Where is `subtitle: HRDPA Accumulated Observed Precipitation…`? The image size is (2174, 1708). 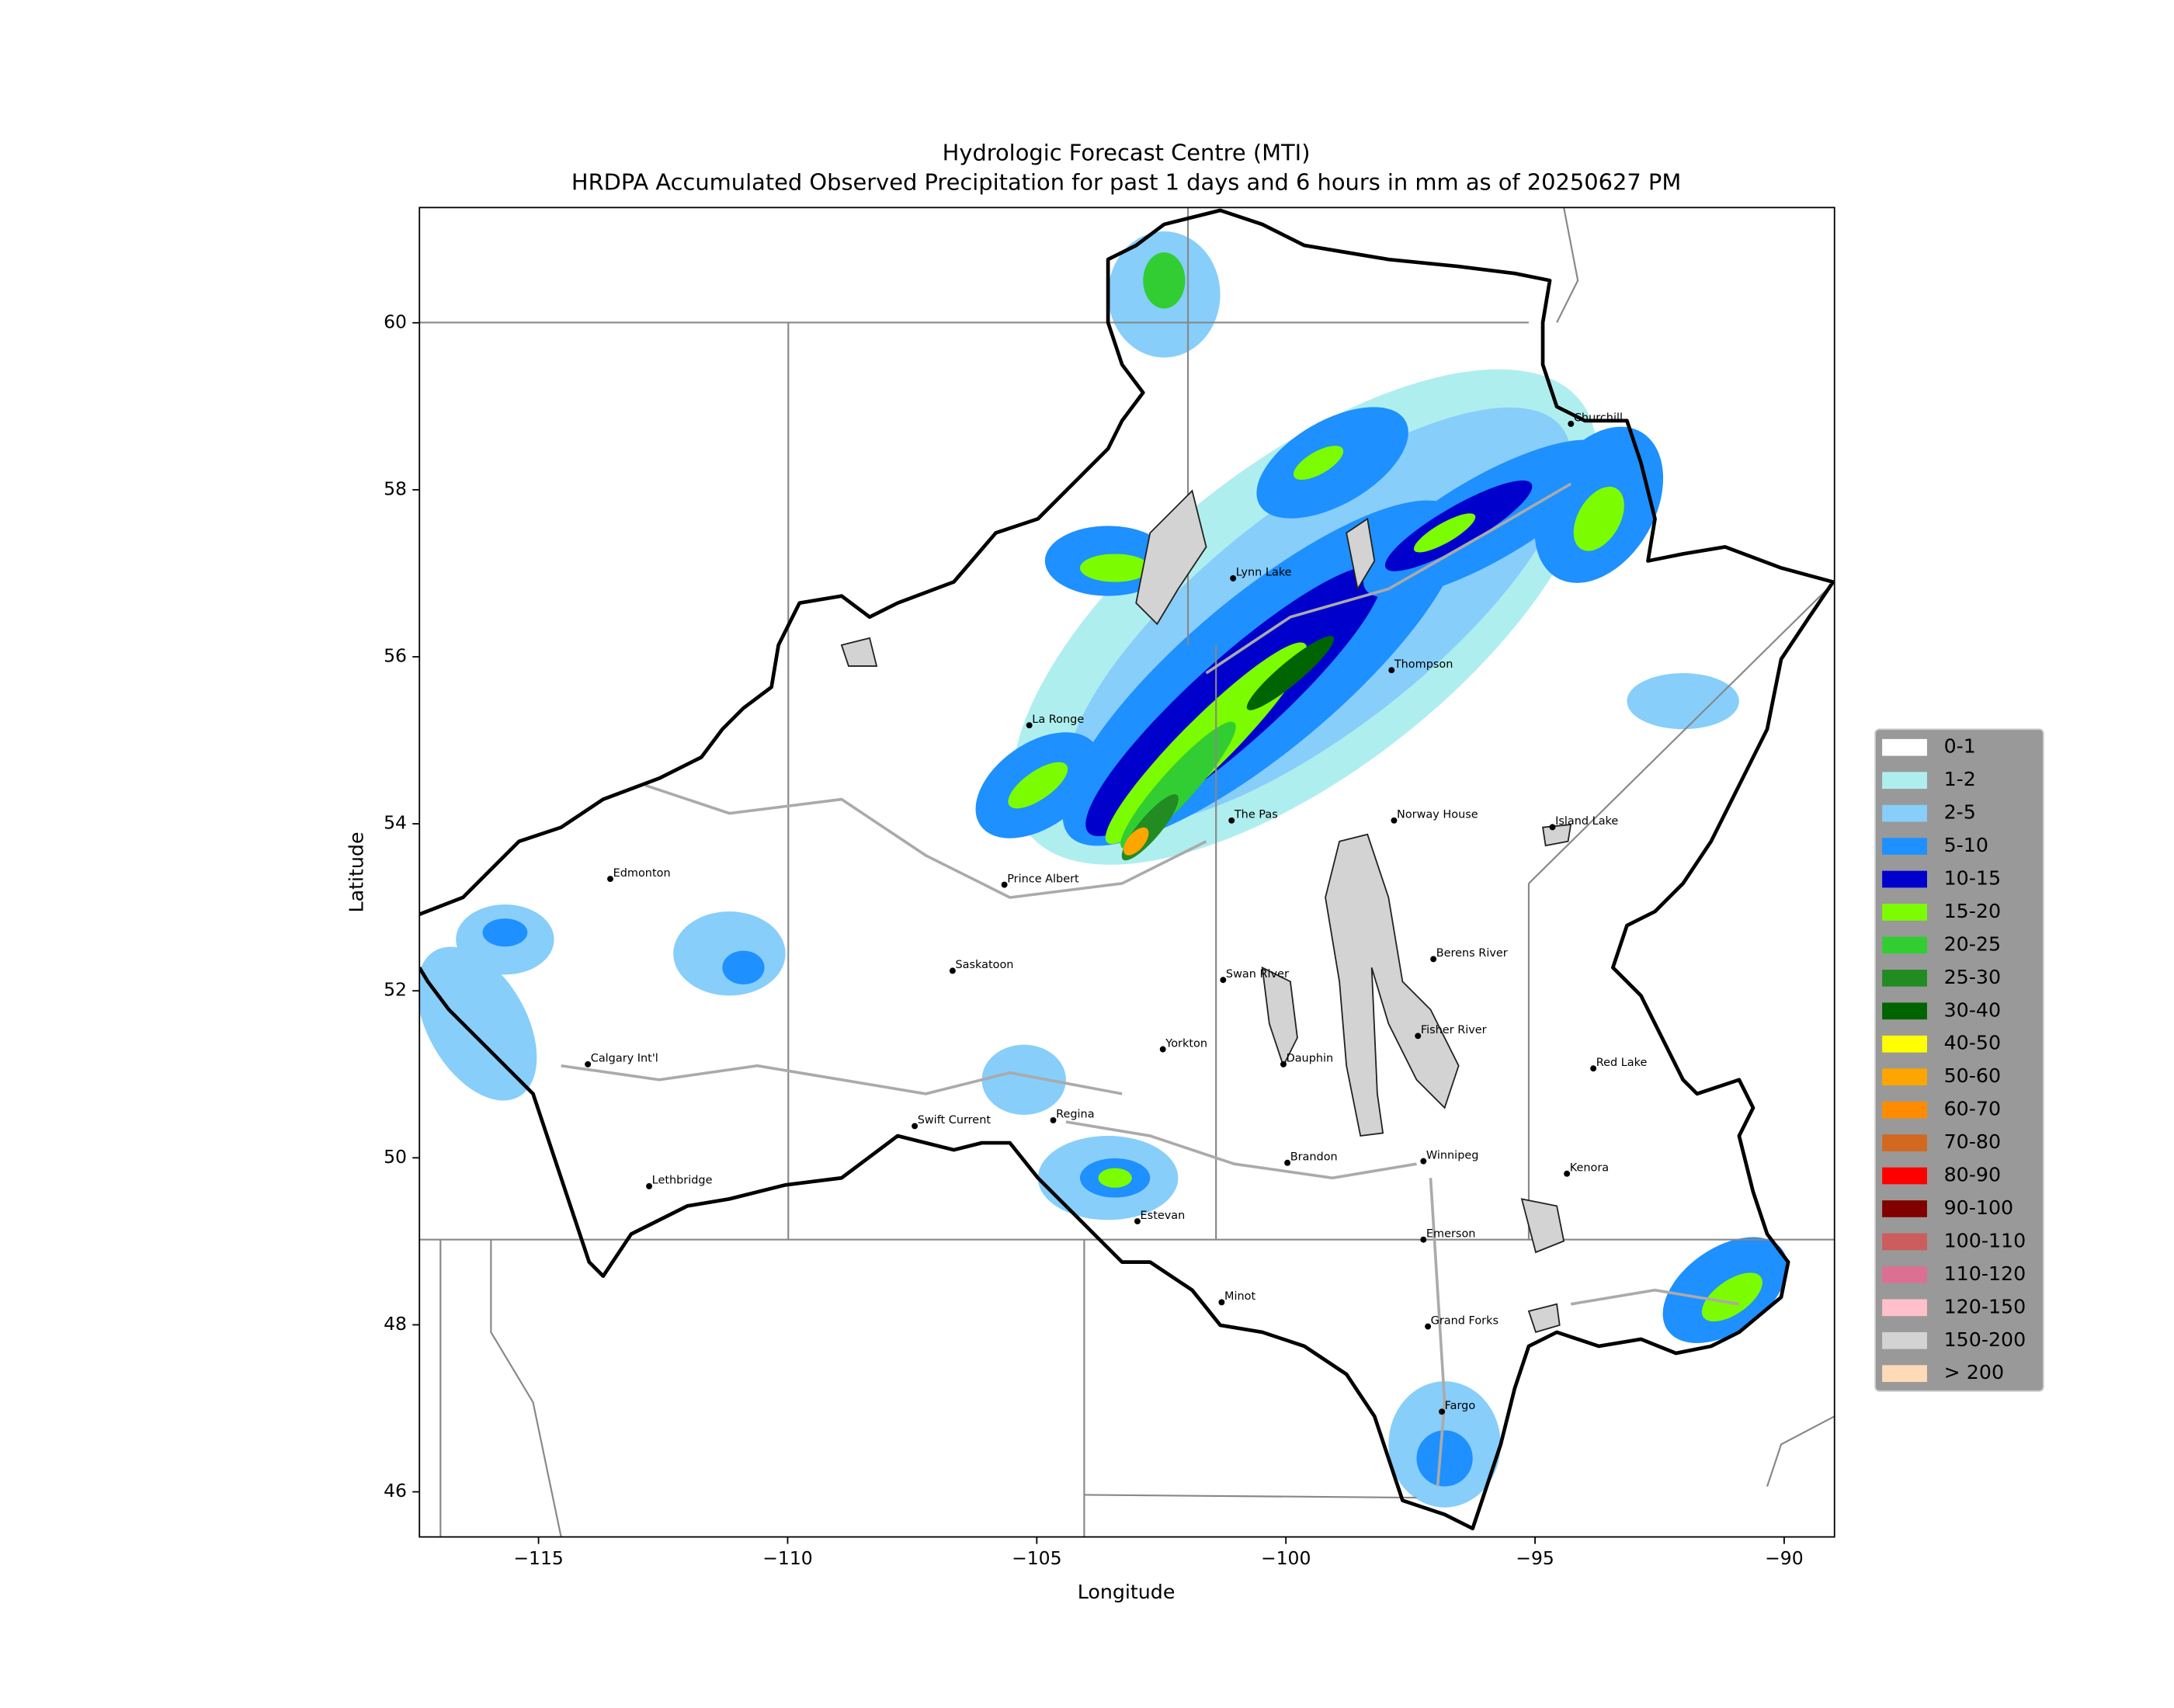 subtitle: HRDPA Accumulated Observed Precipitation… is located at coordinates (1126, 182).